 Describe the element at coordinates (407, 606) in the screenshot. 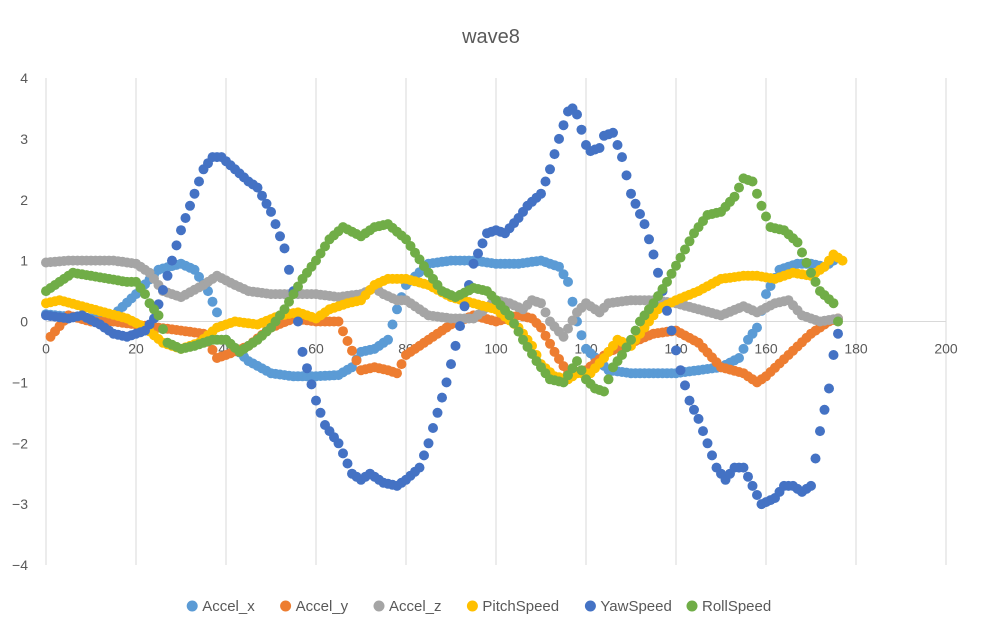

I see `legend-item-Accel_z: Accel_z` at that location.